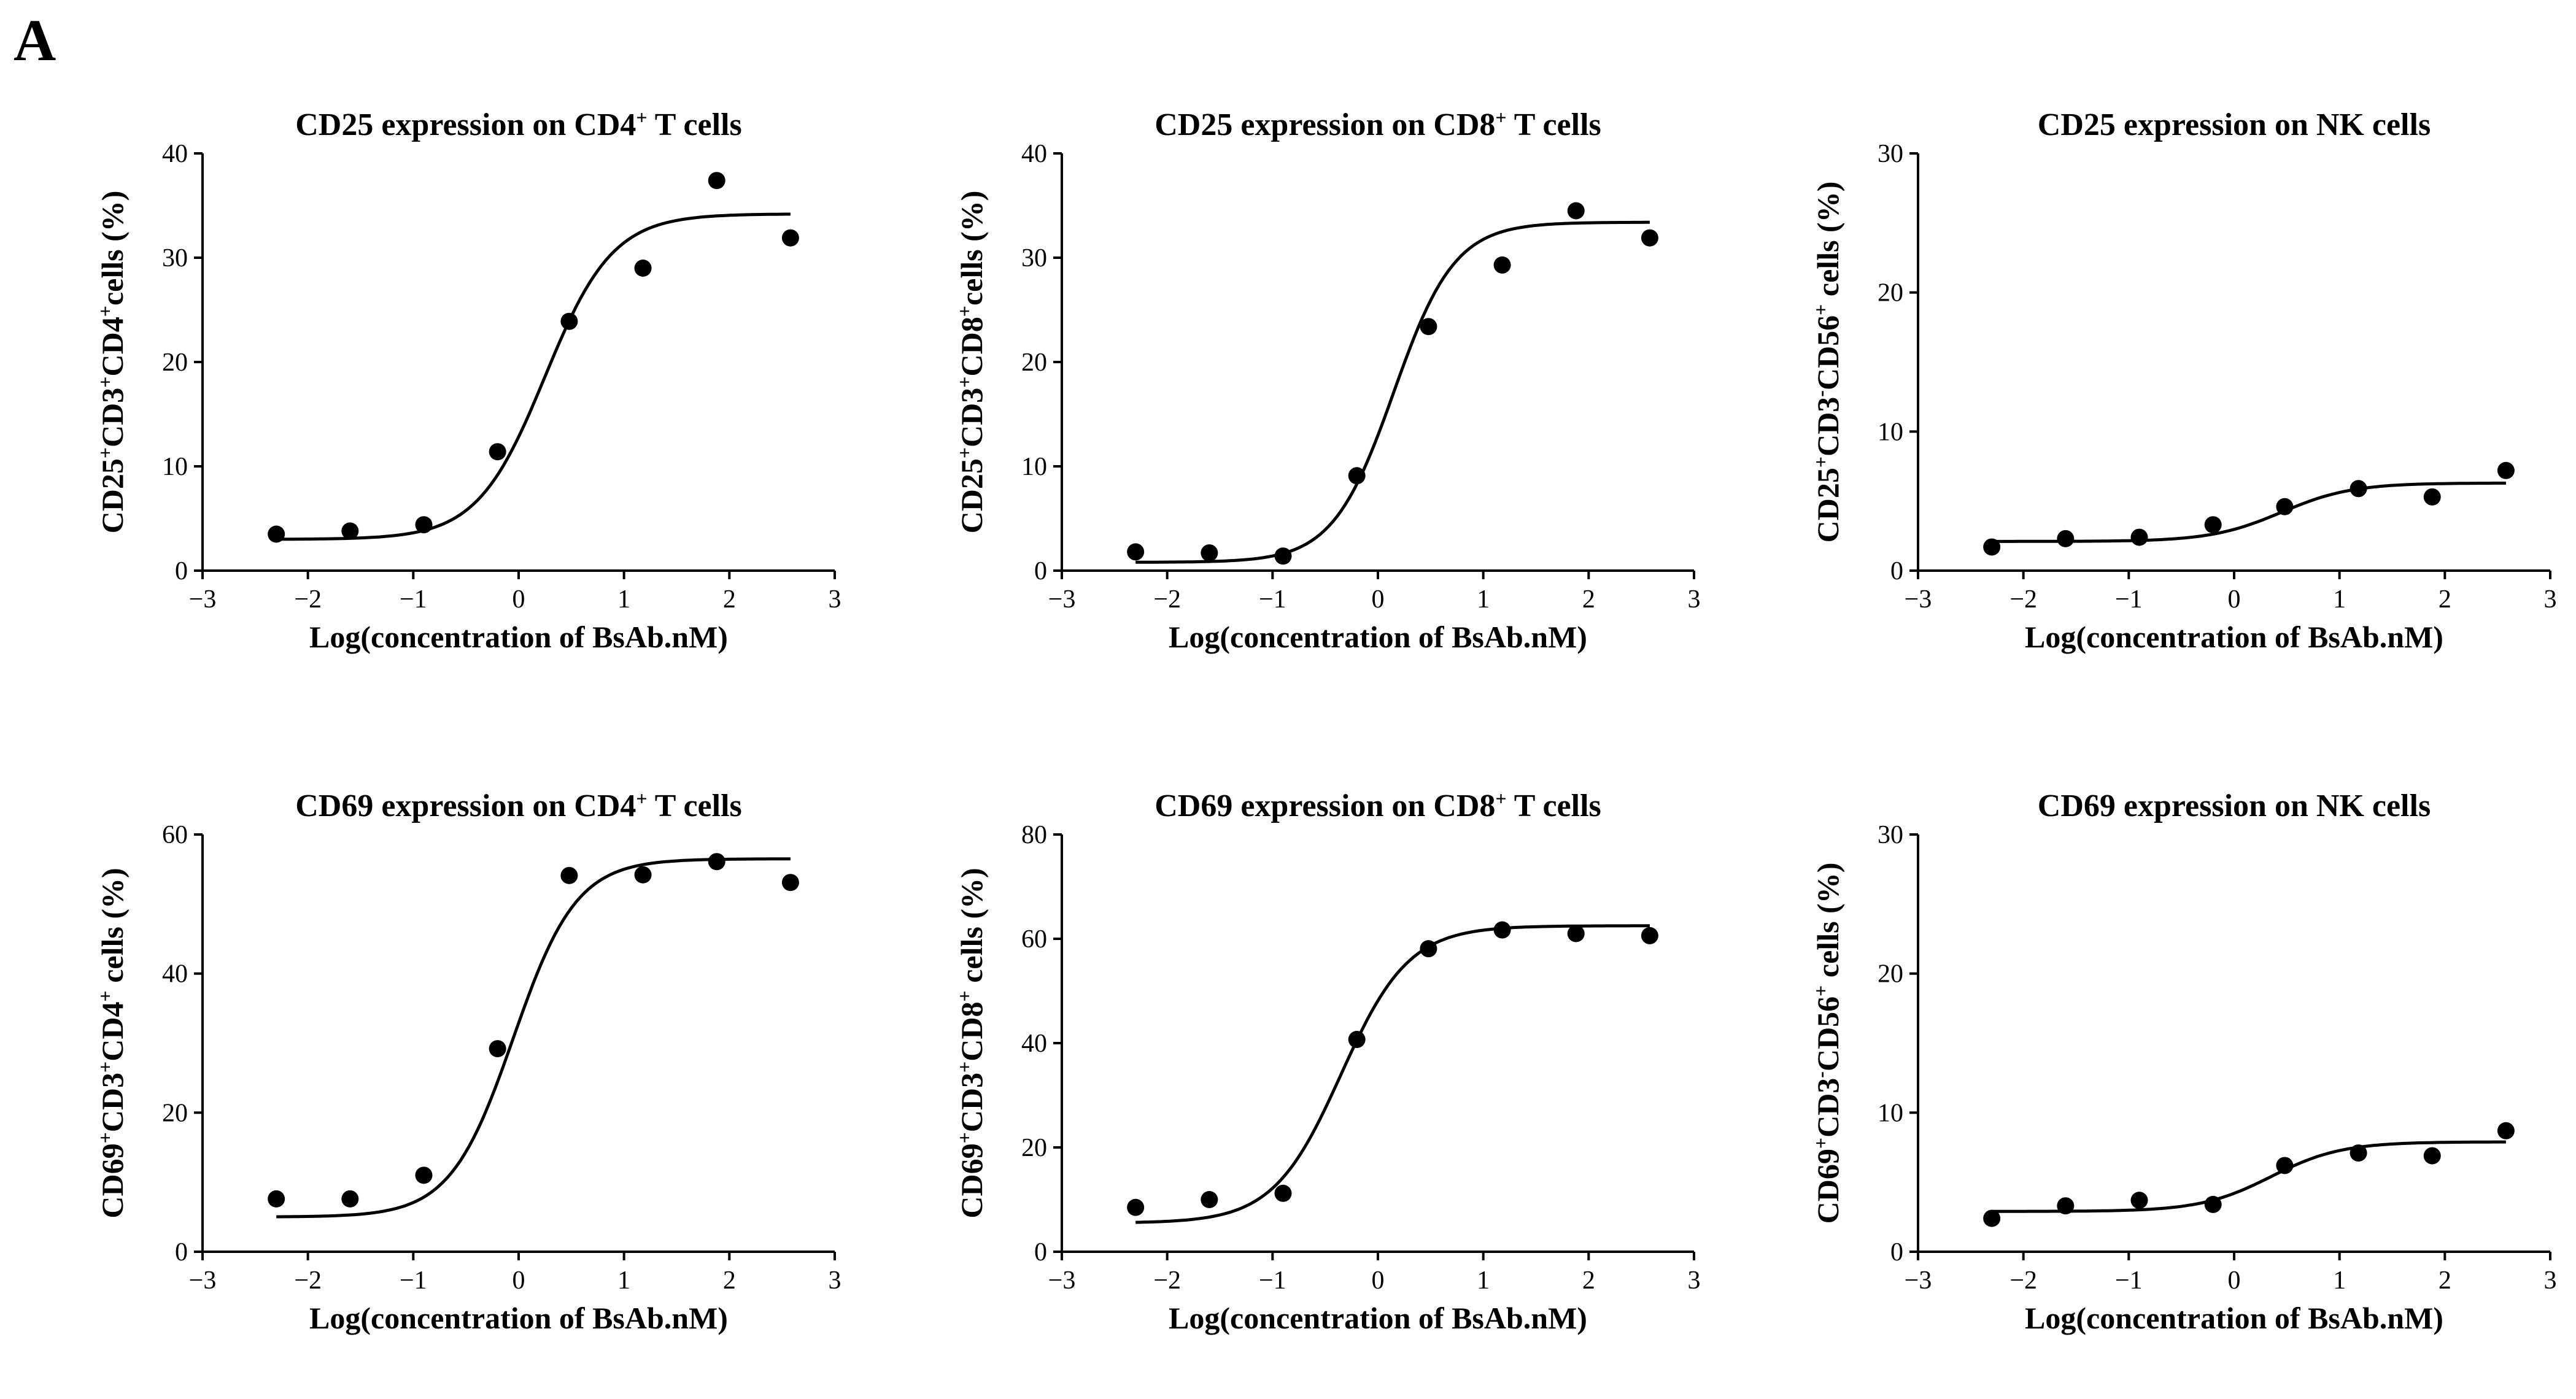 The width and height of the screenshot is (2576, 1399). I want to click on chart-title: CD69 expression on NK cells, so click(2234, 805).